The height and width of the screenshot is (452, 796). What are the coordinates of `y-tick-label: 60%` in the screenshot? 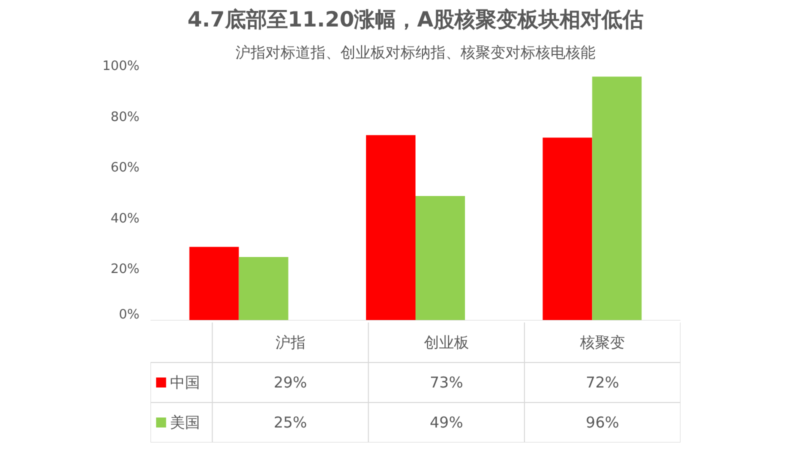 It's located at (125, 168).